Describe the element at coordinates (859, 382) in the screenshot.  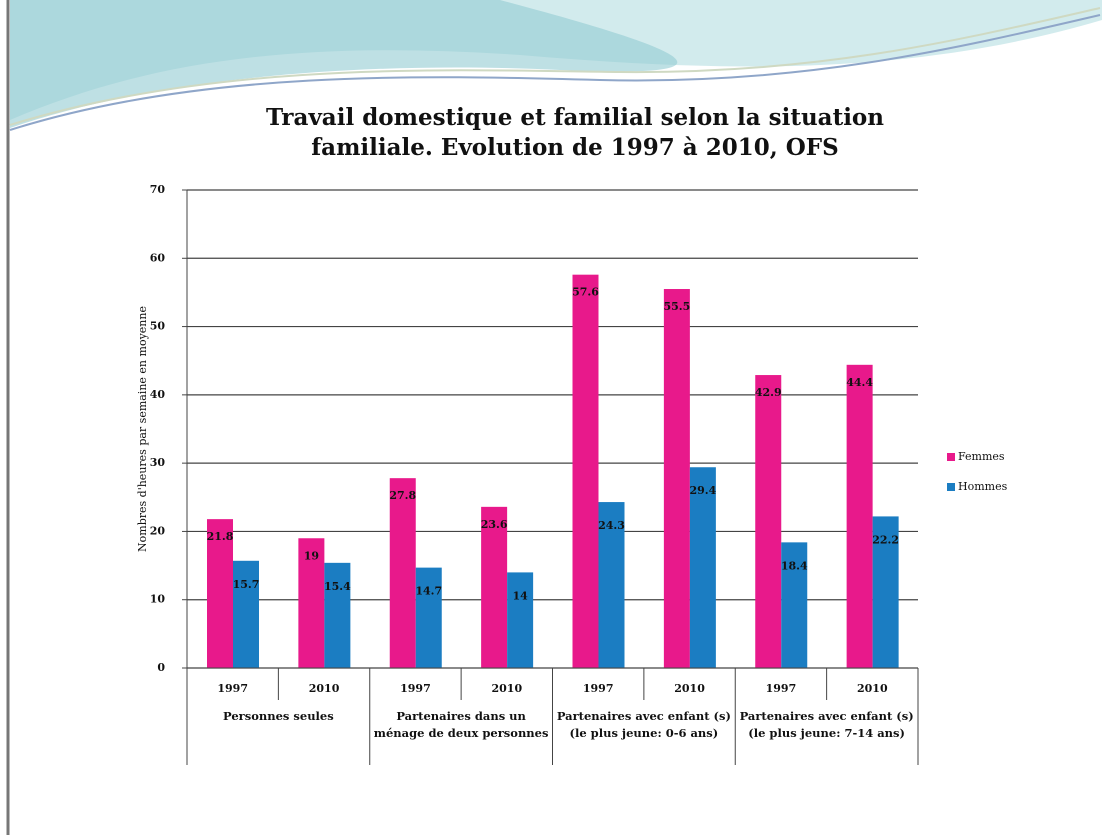
I see `data-label: 44.4` at that location.